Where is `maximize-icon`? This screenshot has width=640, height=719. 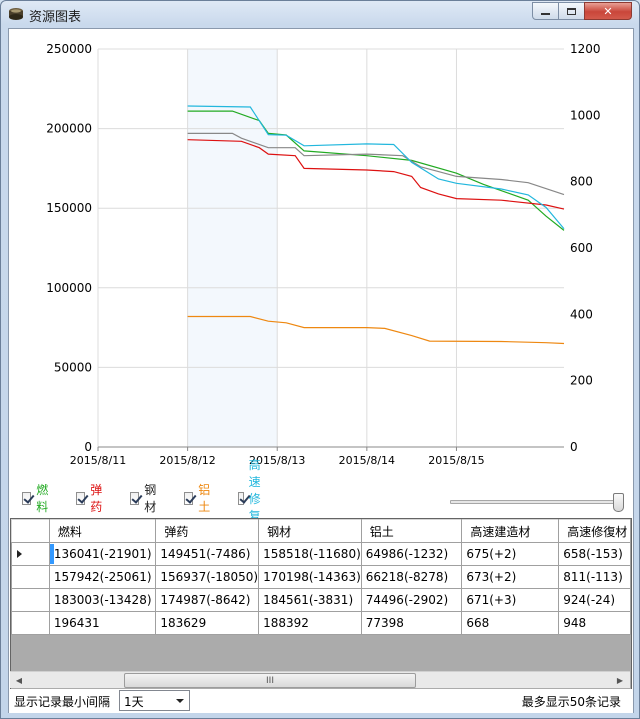
maximize-icon is located at coordinates (571, 11).